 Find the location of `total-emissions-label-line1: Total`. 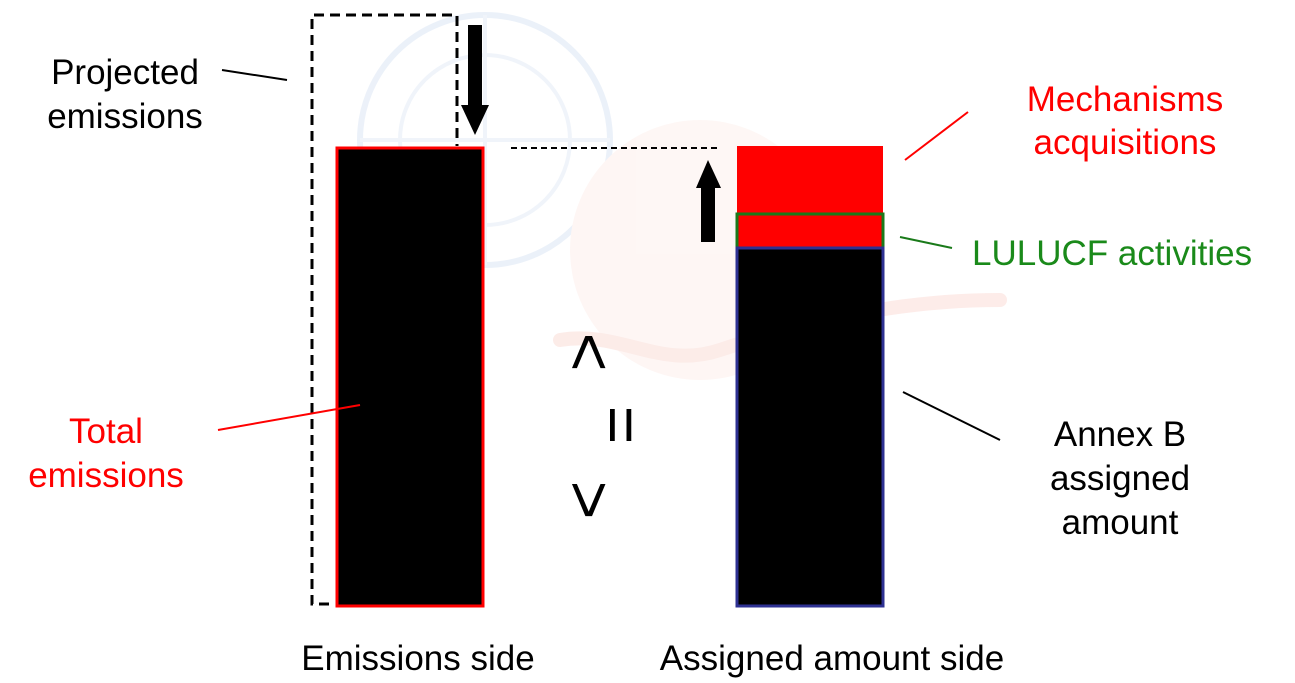

total-emissions-label-line1: Total is located at coordinates (106, 431).